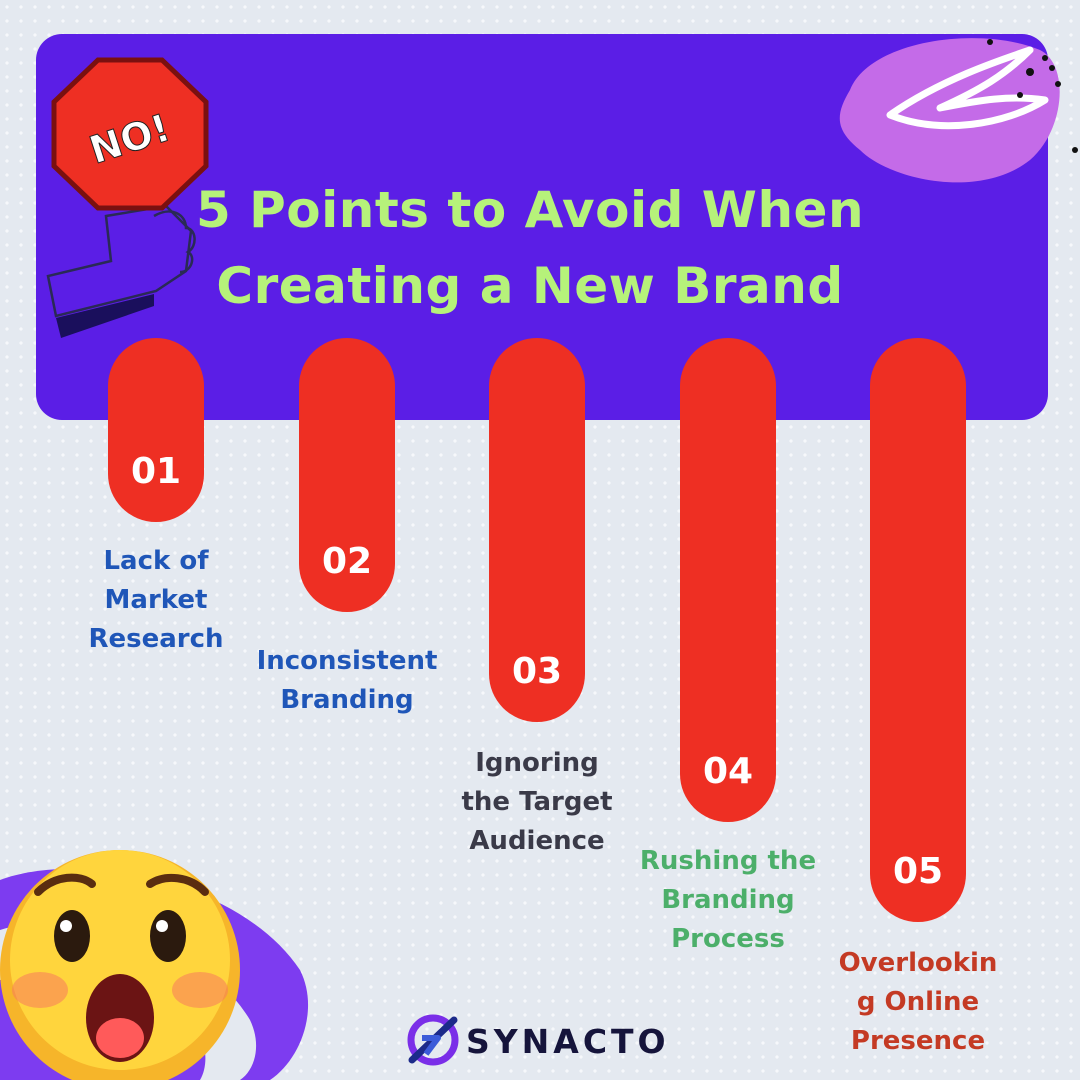 The height and width of the screenshot is (1080, 1080). Describe the element at coordinates (918, 630) in the screenshot. I see `point-bar-5: 05` at that location.